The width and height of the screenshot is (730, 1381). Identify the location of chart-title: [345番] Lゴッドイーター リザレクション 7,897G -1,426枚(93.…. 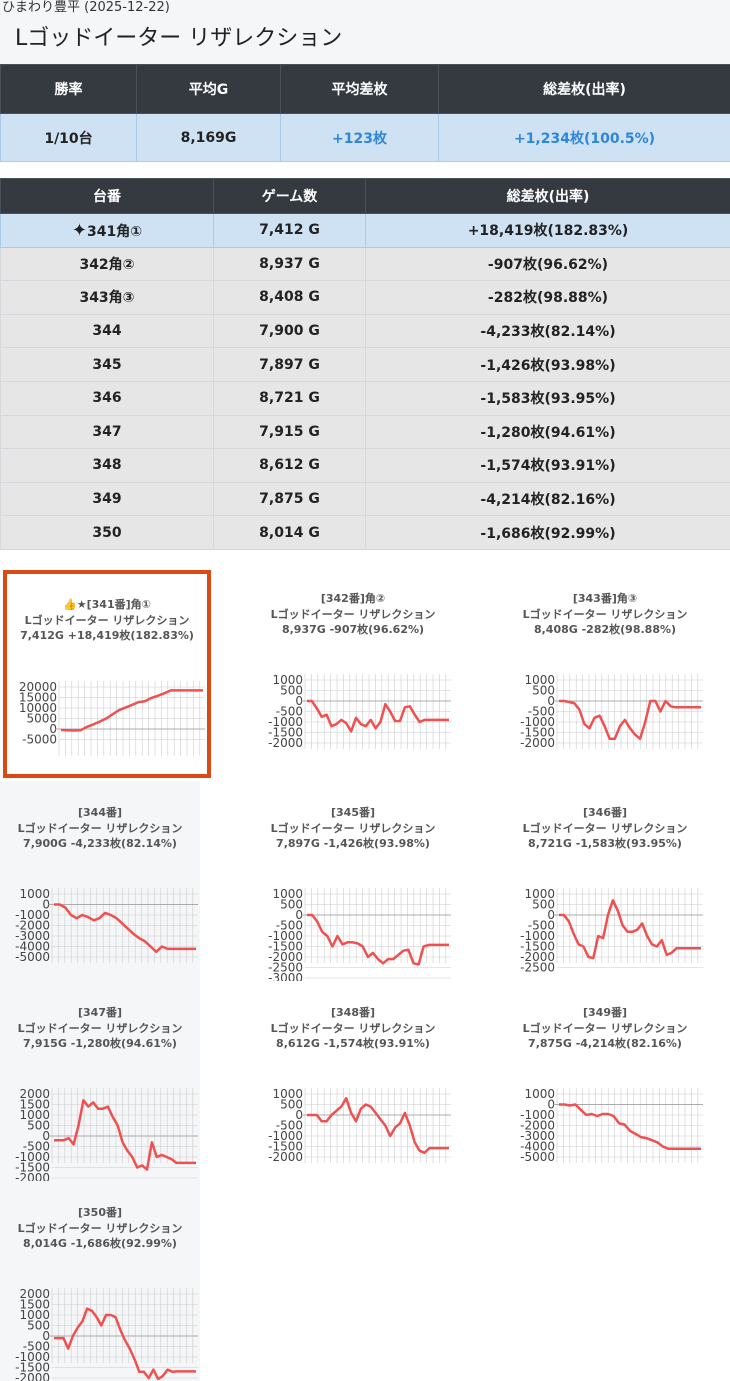
(353, 828).